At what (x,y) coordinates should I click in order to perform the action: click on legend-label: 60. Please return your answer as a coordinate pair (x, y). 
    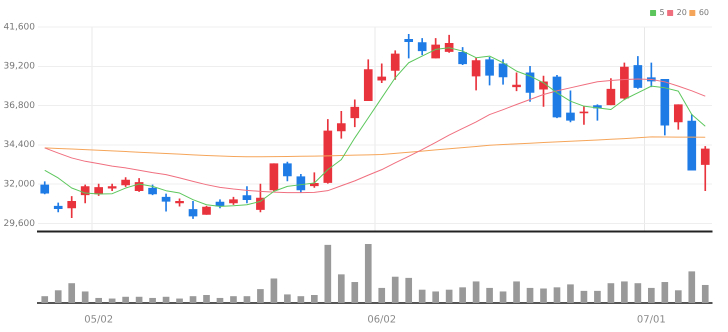
    Looking at the image, I should click on (704, 13).